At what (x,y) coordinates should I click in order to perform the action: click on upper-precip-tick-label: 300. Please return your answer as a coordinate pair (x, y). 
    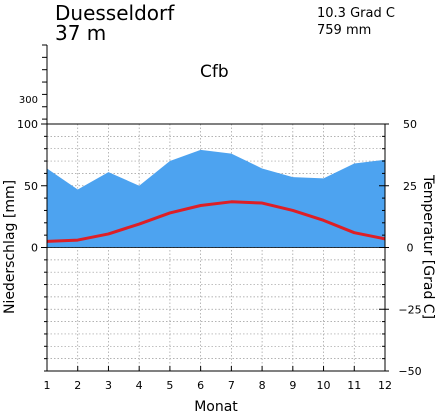
    Looking at the image, I should click on (28, 100).